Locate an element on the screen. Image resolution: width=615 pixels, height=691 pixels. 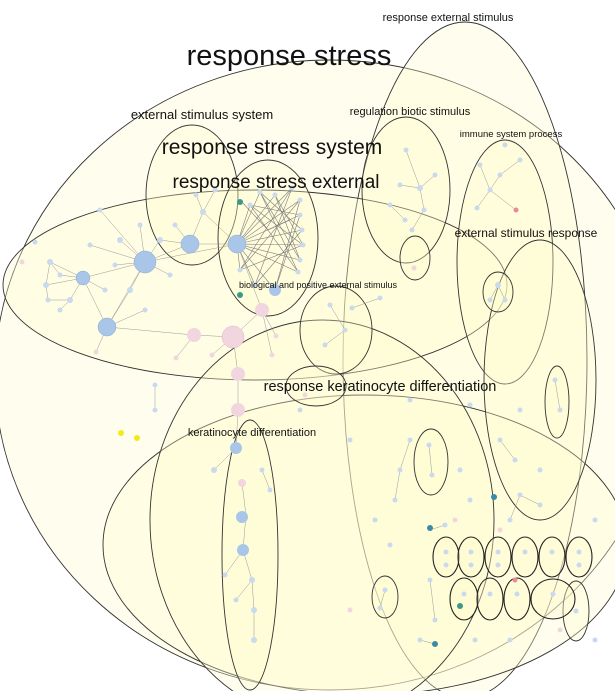
label-external-stimulus-response: external stimulus response is located at coordinates (526, 233).